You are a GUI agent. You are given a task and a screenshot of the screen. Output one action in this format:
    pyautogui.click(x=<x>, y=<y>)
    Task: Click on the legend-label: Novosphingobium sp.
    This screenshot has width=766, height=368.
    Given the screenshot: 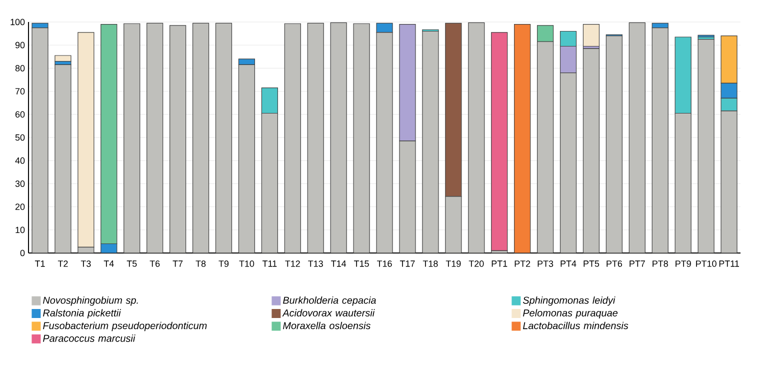 What is the action you would take?
    pyautogui.click(x=90, y=301)
    